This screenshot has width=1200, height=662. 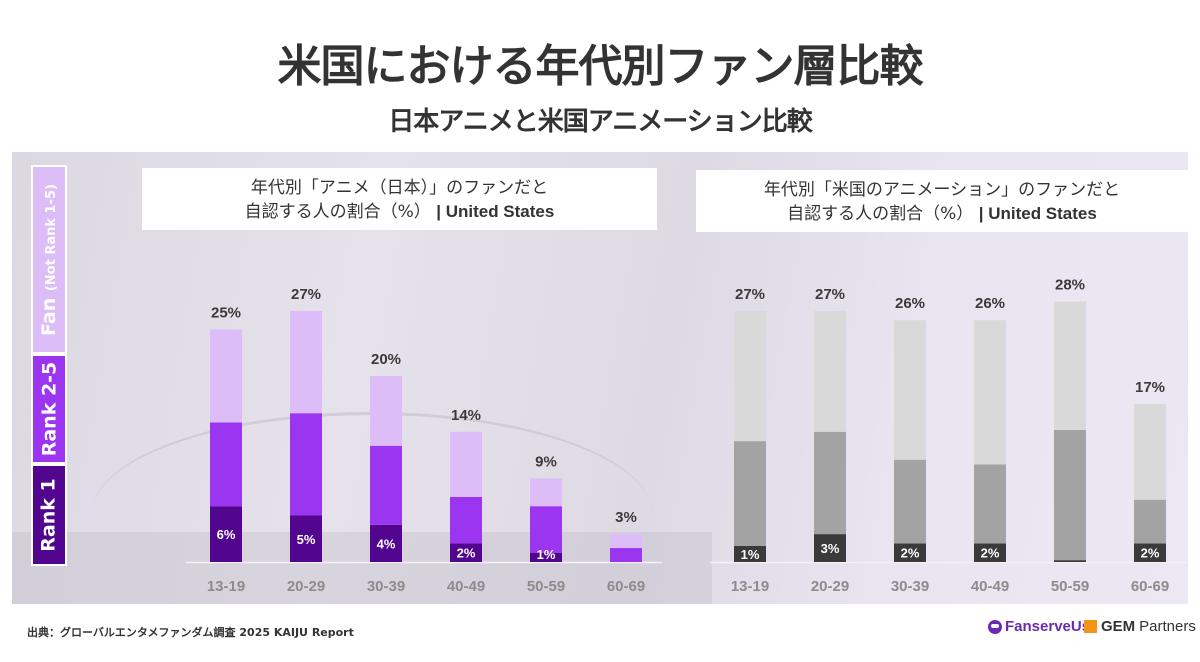 What do you see at coordinates (626, 517) in the screenshot?
I see `total-label: 3%` at bounding box center [626, 517].